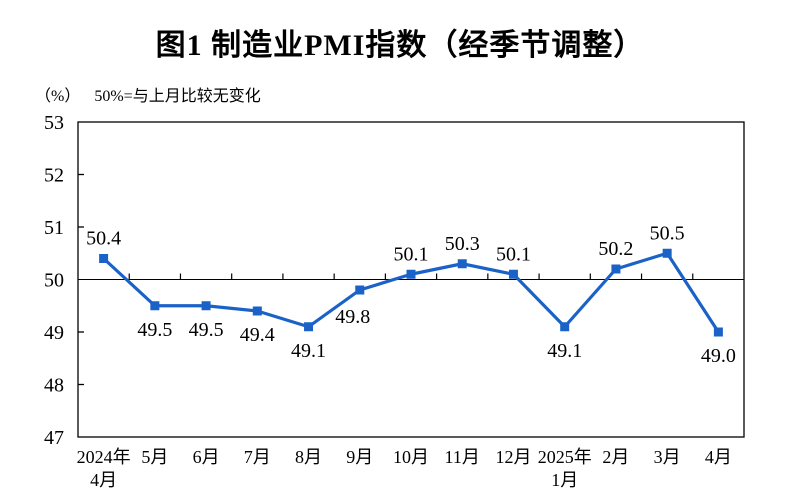  Describe the element at coordinates (308, 457) in the screenshot. I see `x-axis-category-label: 8月` at that location.